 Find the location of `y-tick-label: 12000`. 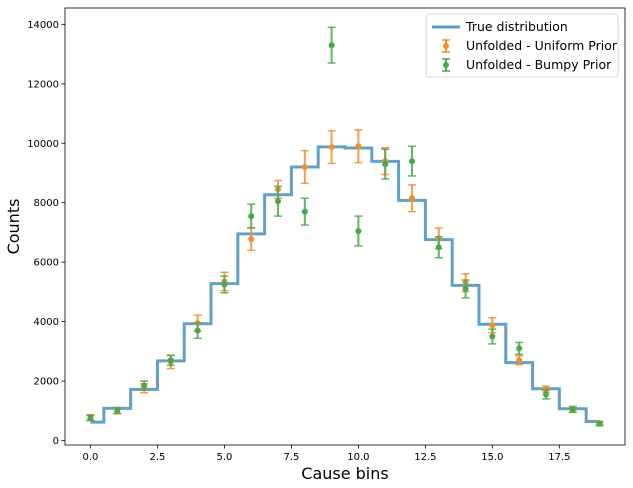

y-tick-label: 12000 is located at coordinates (43, 84).